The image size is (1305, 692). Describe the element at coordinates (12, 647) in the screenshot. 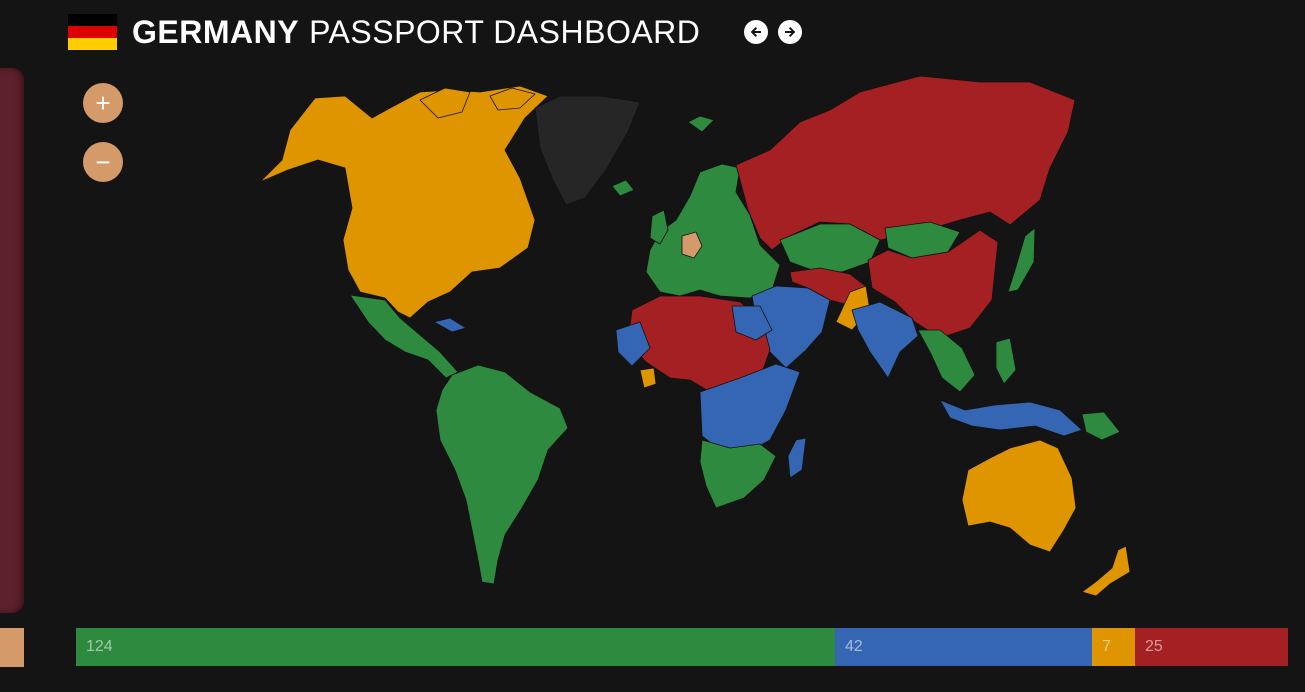

I see `home-color-swatch` at that location.